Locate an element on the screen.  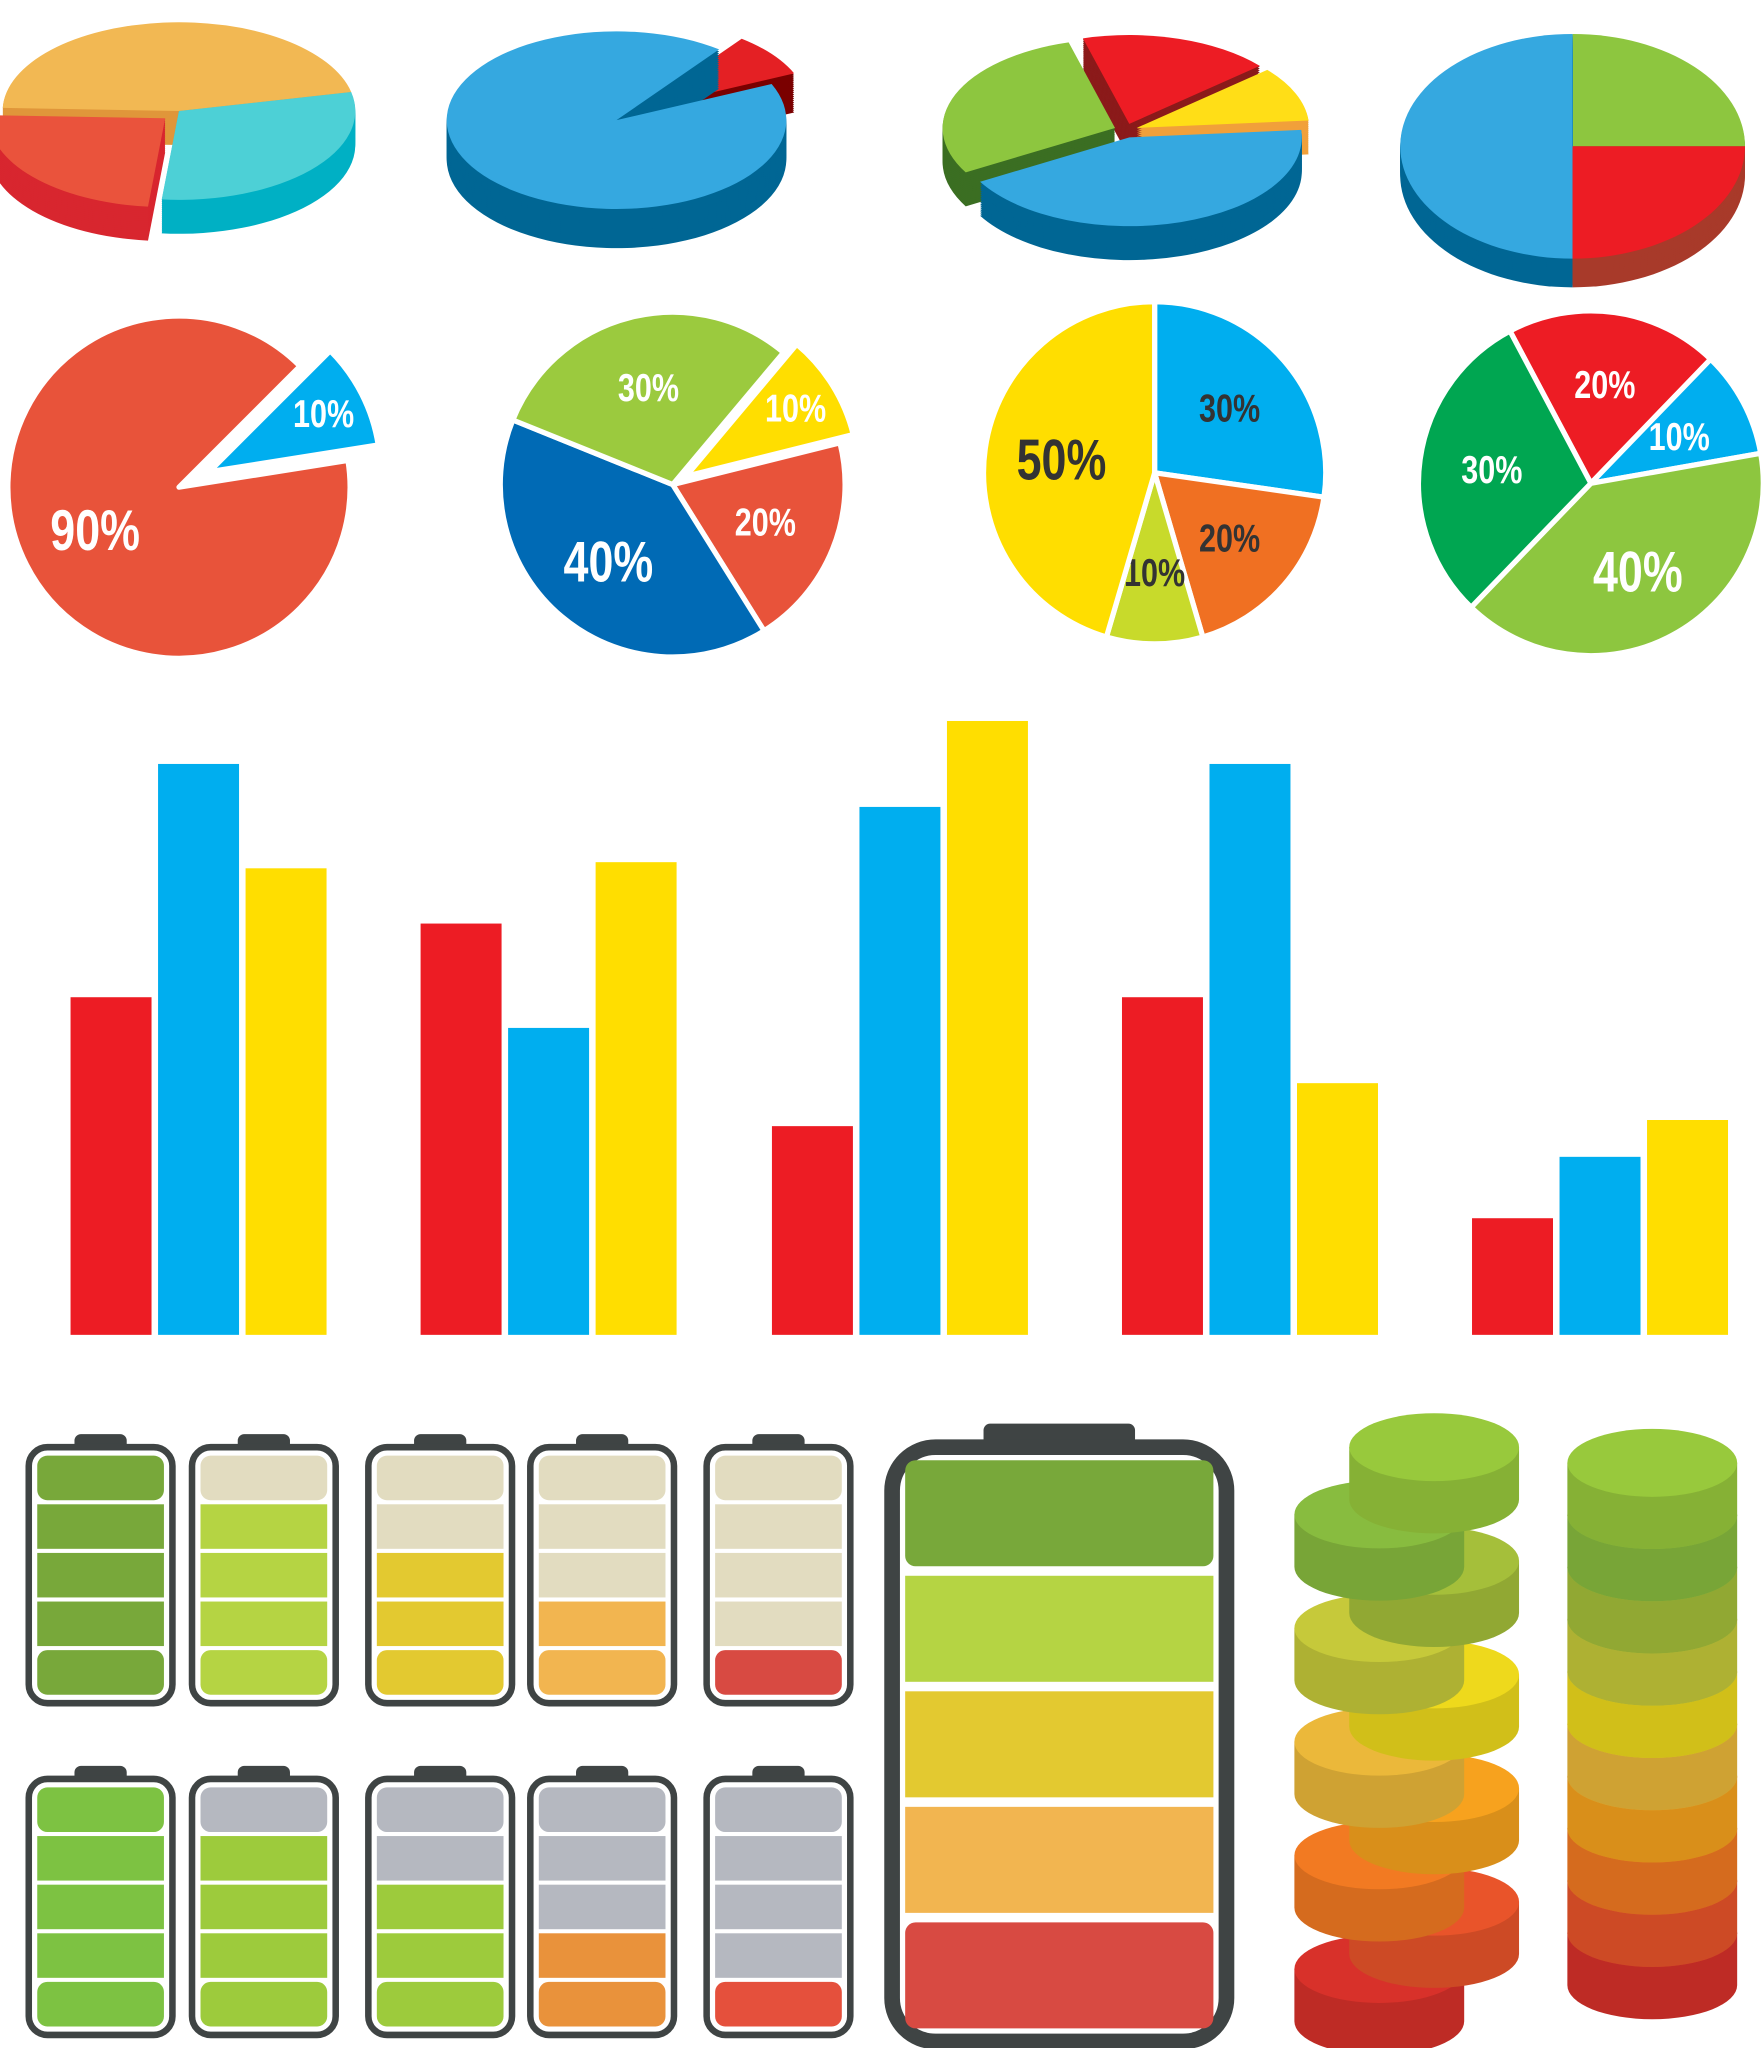
pie-chart: 20% 10% 40% 30% is located at coordinates (1588, 483).